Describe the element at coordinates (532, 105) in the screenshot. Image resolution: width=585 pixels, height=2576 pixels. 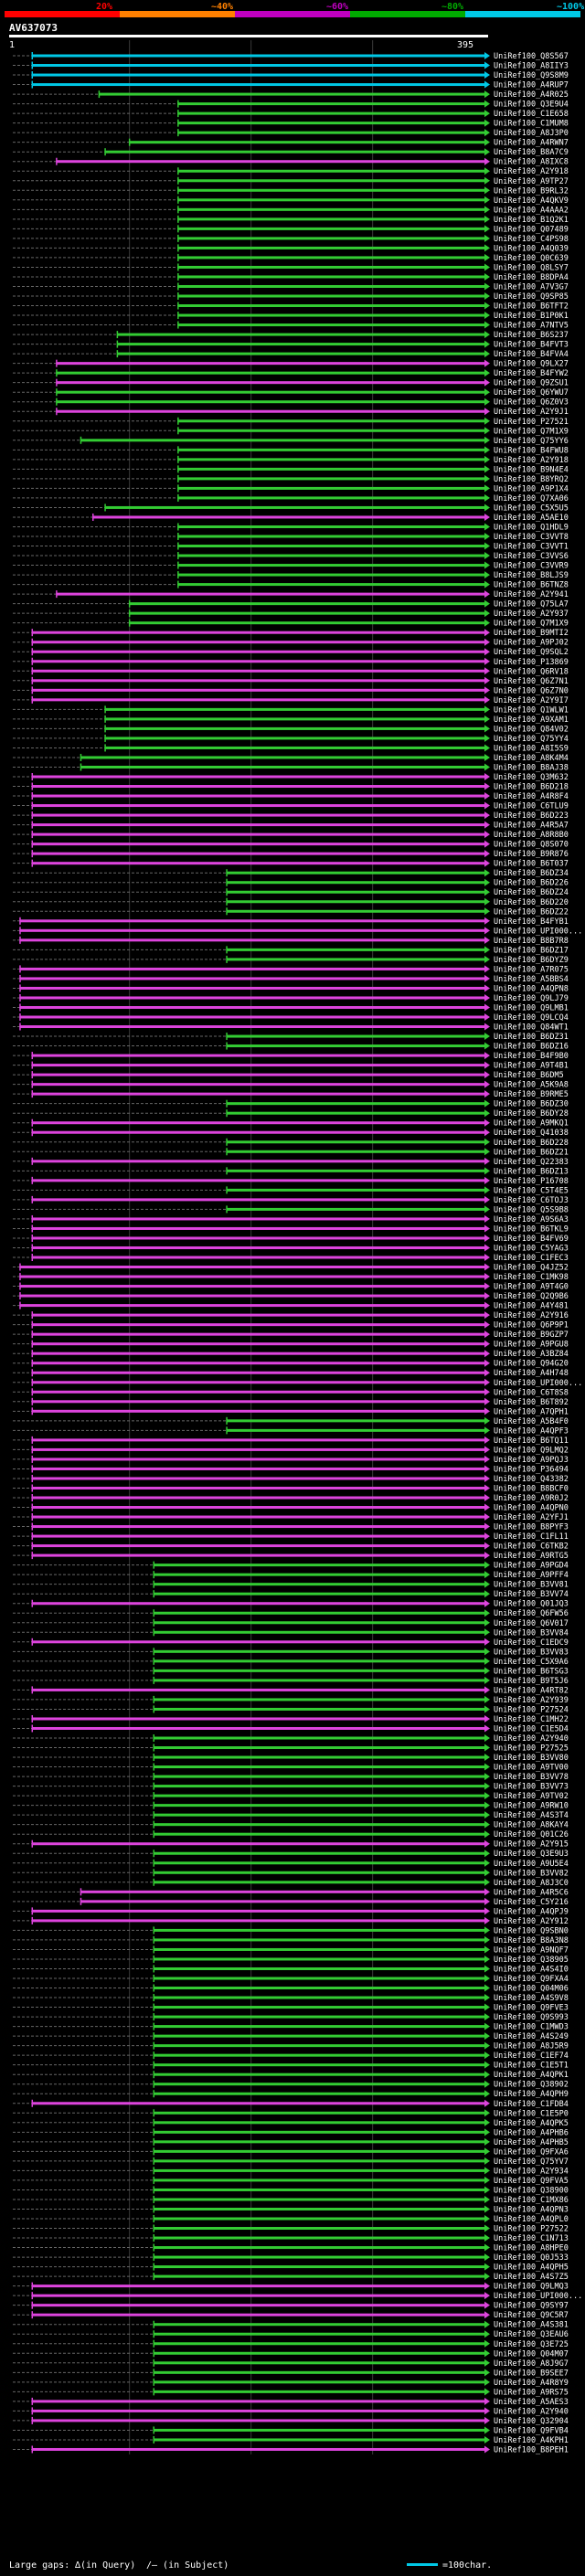
I see `hit-label: UniRef100_Q3E9U4` at that location.